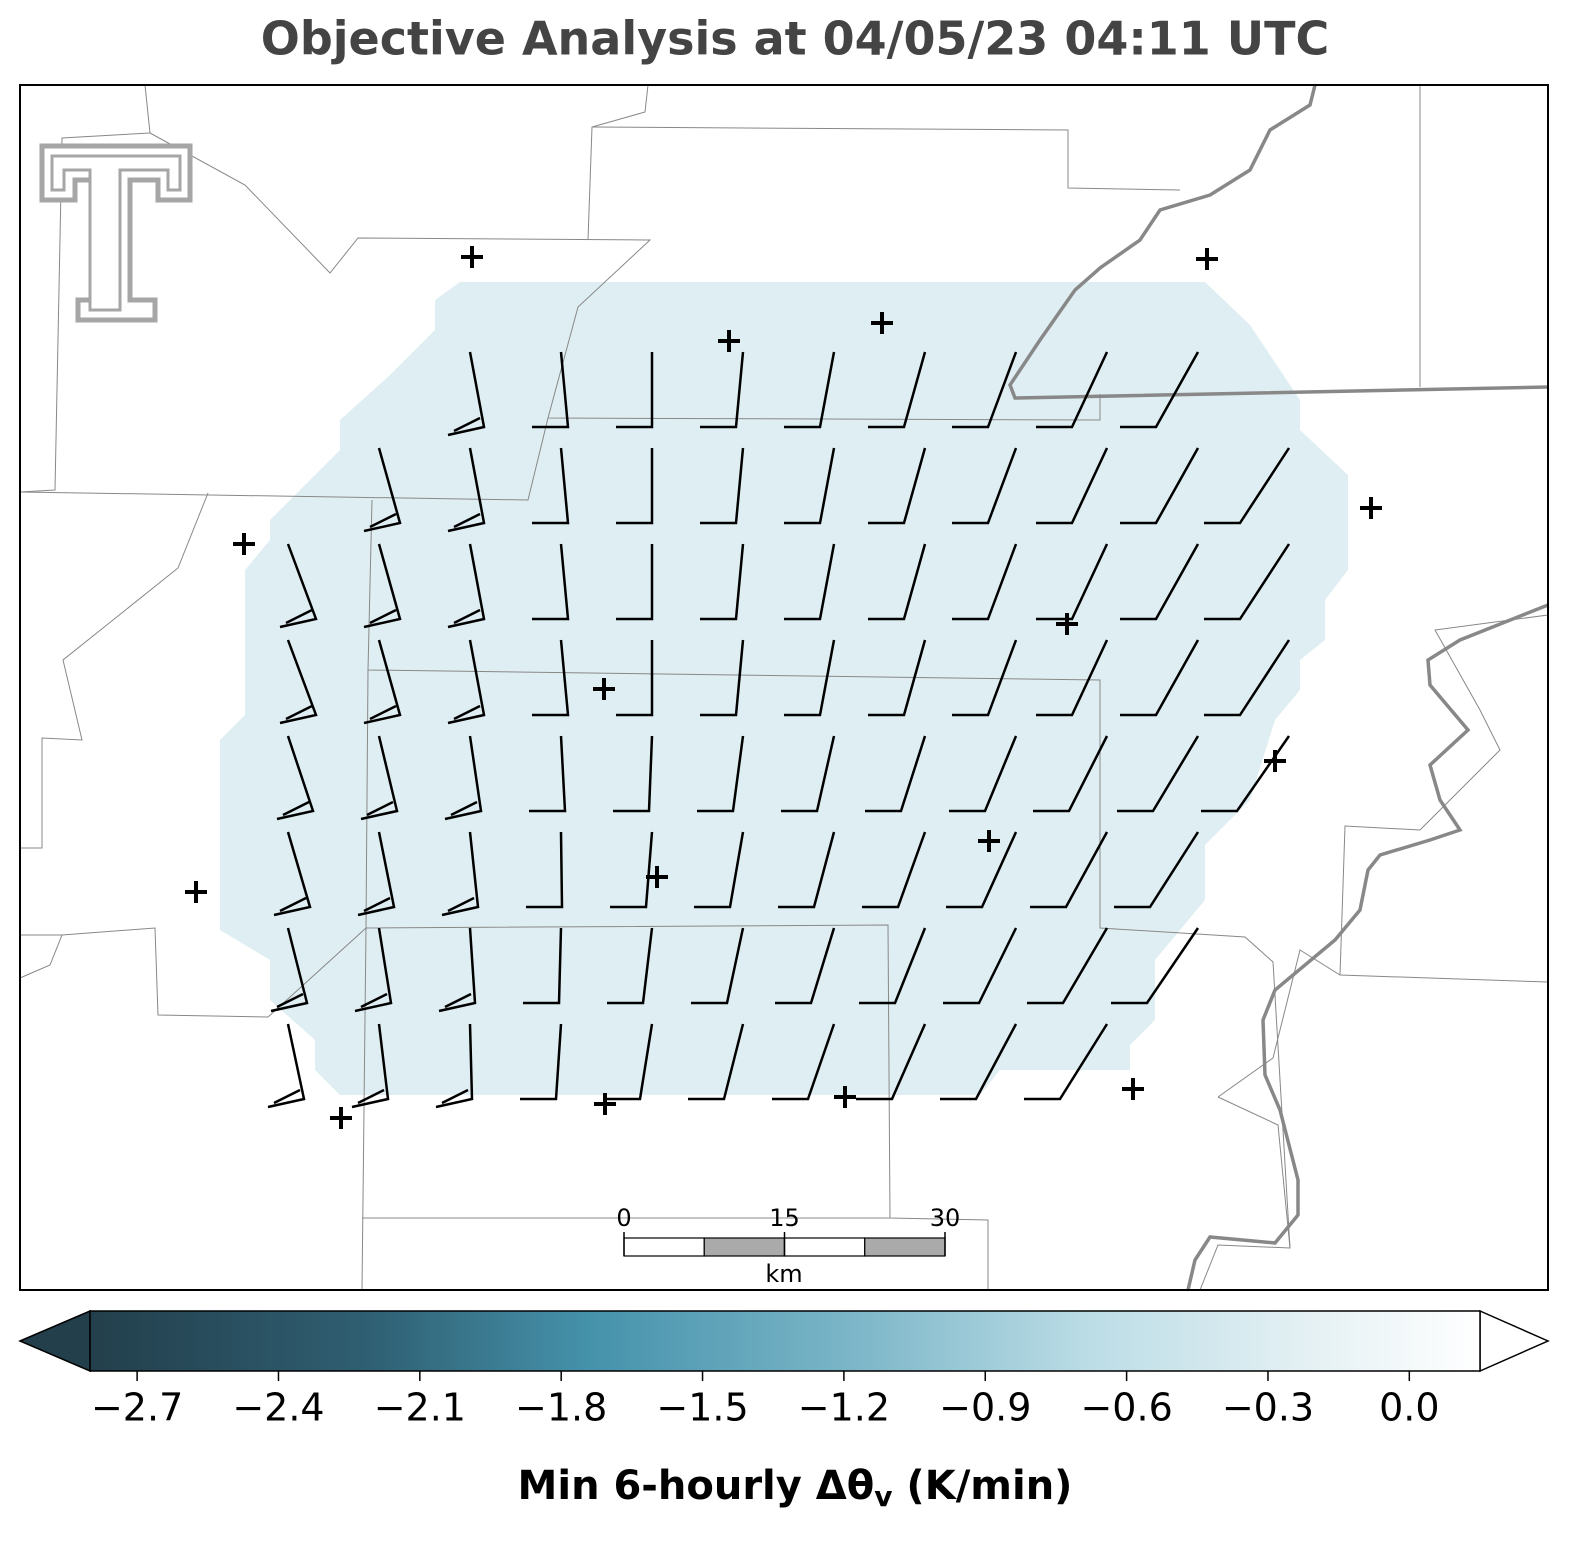  What do you see at coordinates (420, 1408) in the screenshot?
I see `colorbar-tick-label: −2.1` at bounding box center [420, 1408].